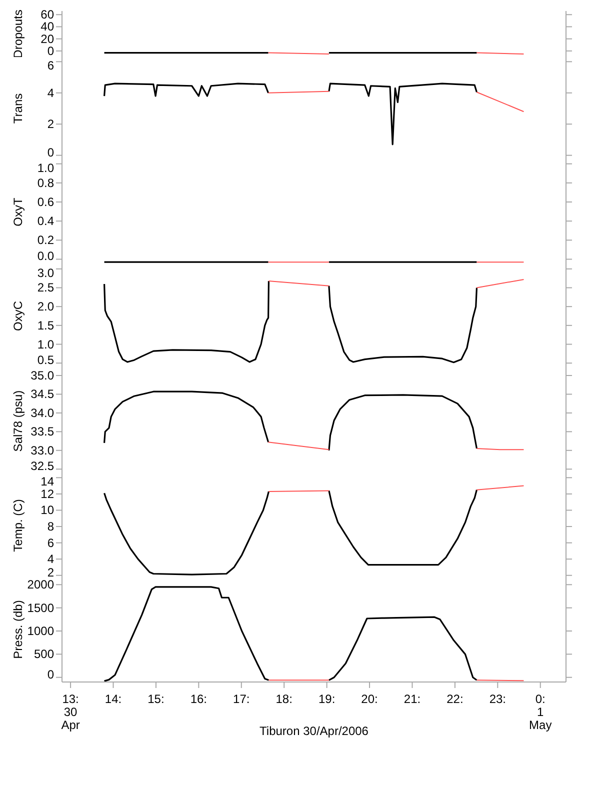 The width and height of the screenshot is (612, 785). I want to click on x-tick-label: 18:, so click(284, 699).